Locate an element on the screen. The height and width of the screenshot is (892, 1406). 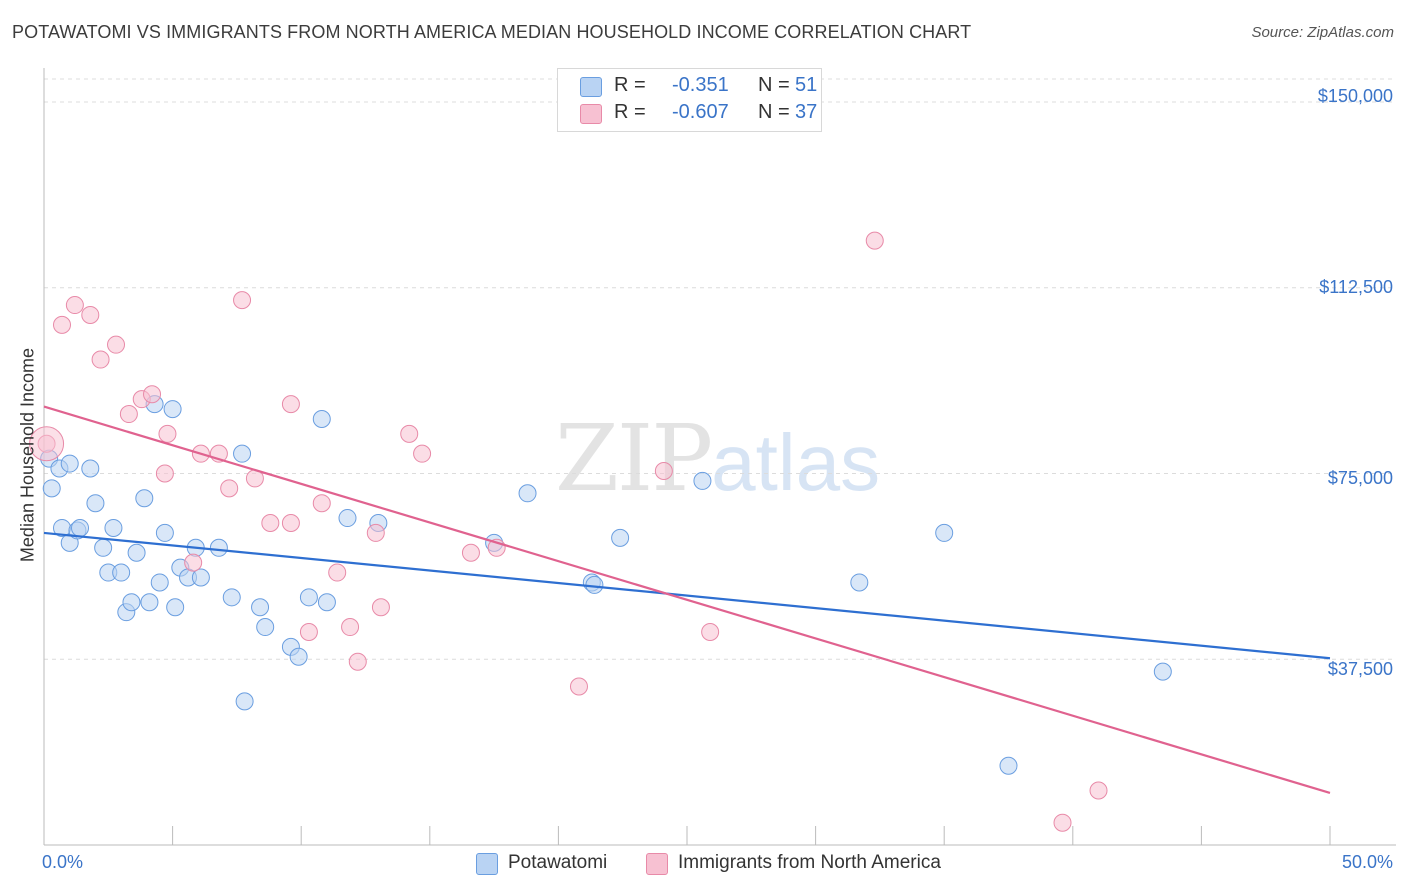
y-tick-label-112500: $112,500 is located at coordinates (1356, 287).